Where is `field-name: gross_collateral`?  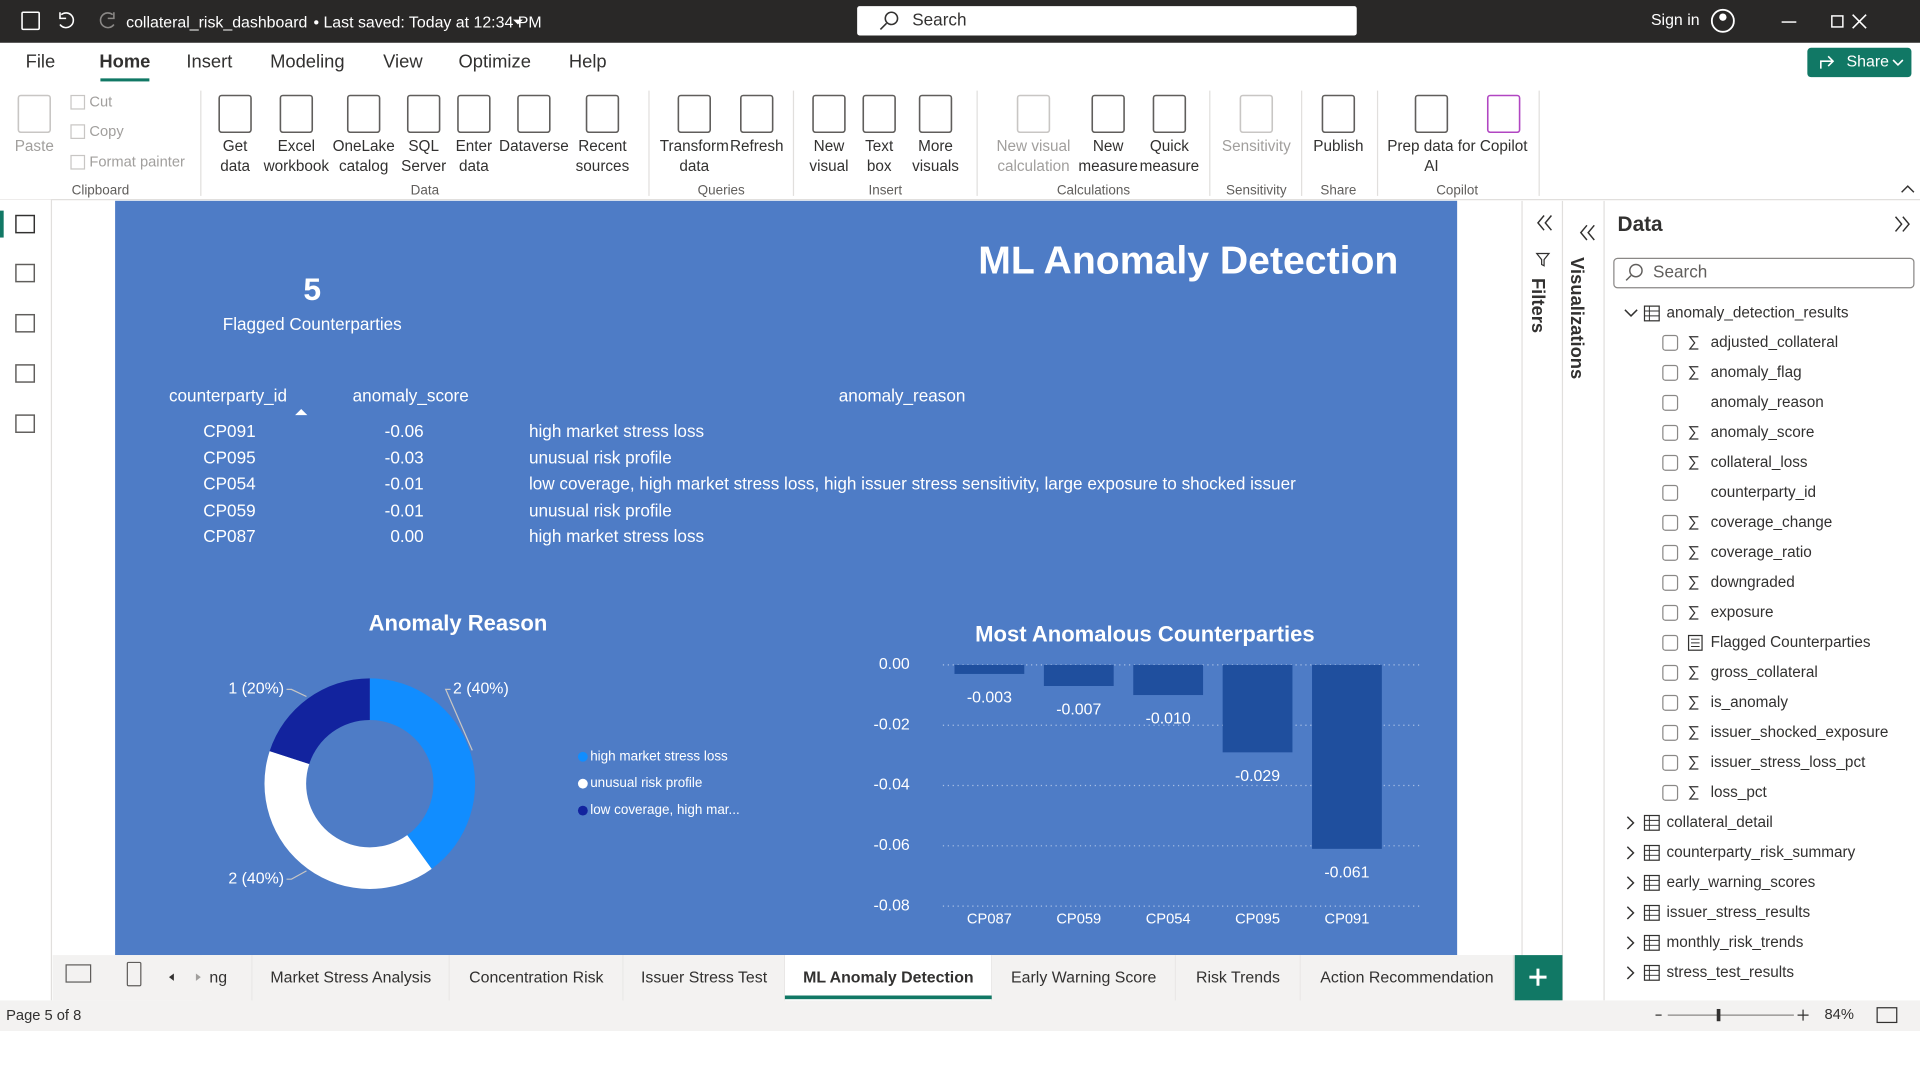 field-name: gross_collateral is located at coordinates (1764, 672).